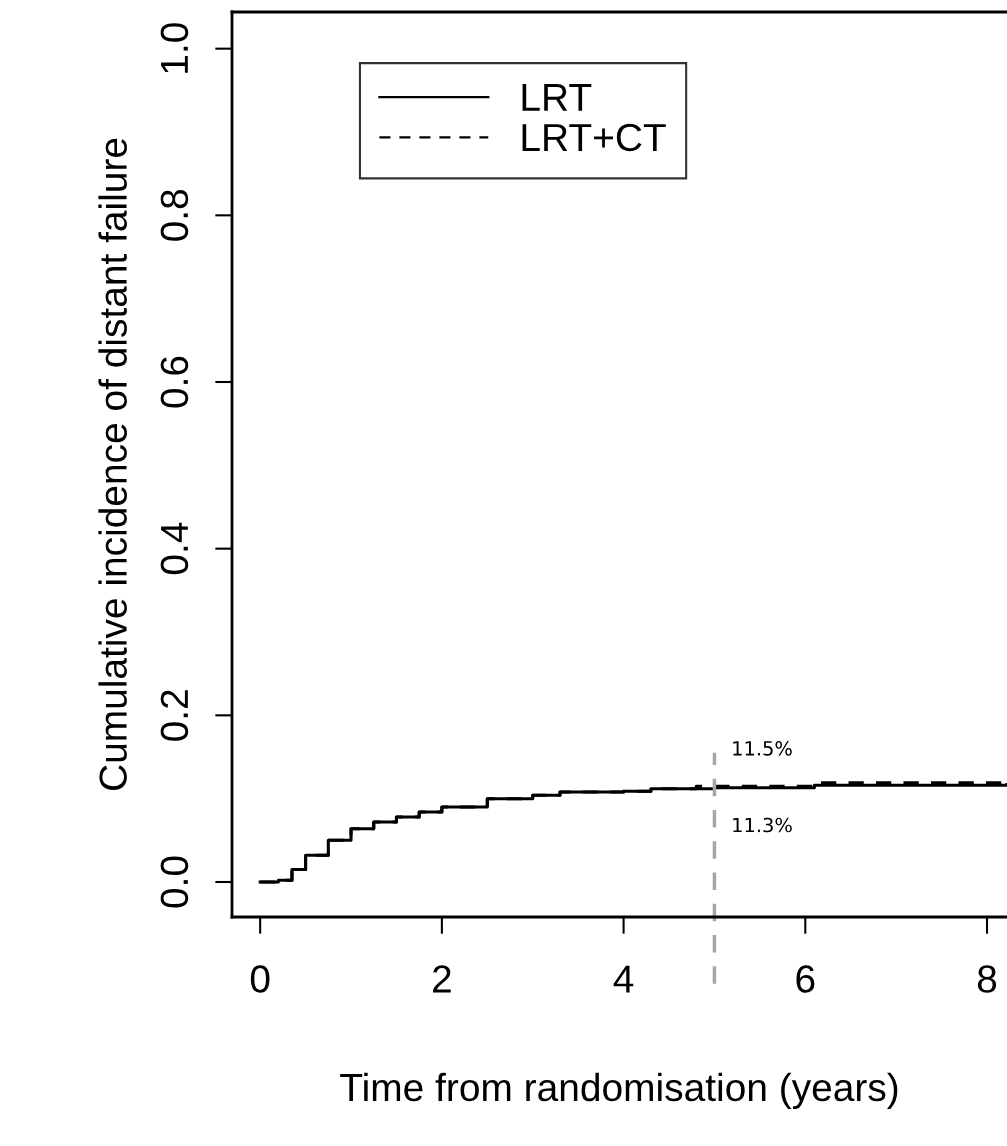  I want to click on y-tick-label: 0.0, so click(174, 882).